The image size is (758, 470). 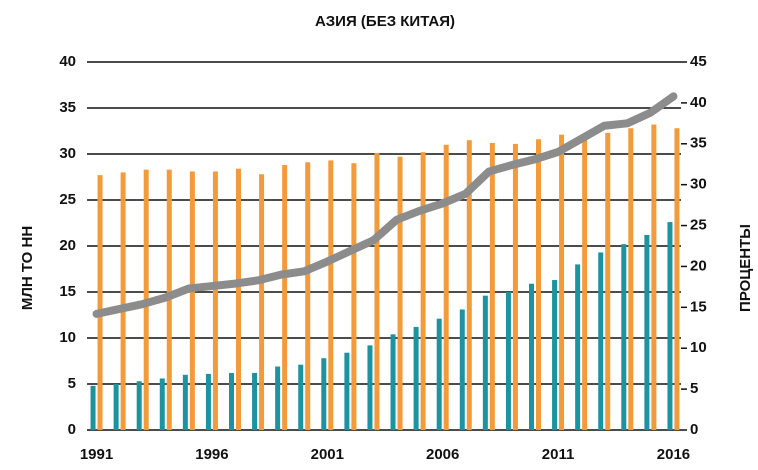 I want to click on x-tick-label: 1991, so click(x=96, y=454).